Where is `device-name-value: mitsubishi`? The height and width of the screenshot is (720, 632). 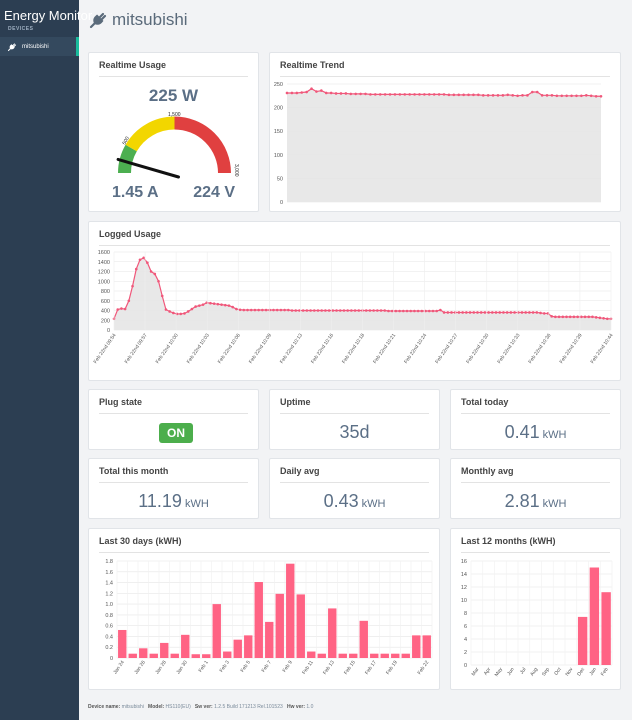
device-name-value: mitsubishi is located at coordinates (132, 707).